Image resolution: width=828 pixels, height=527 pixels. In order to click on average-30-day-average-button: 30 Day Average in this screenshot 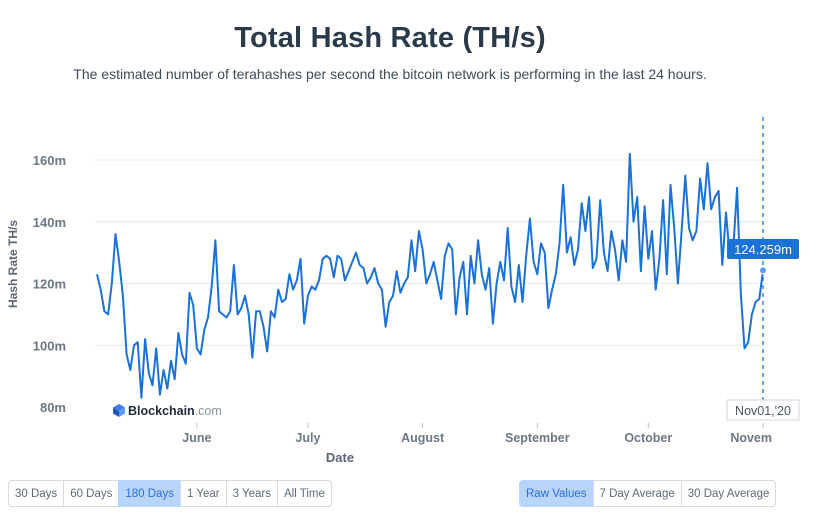, I will do `click(728, 493)`.